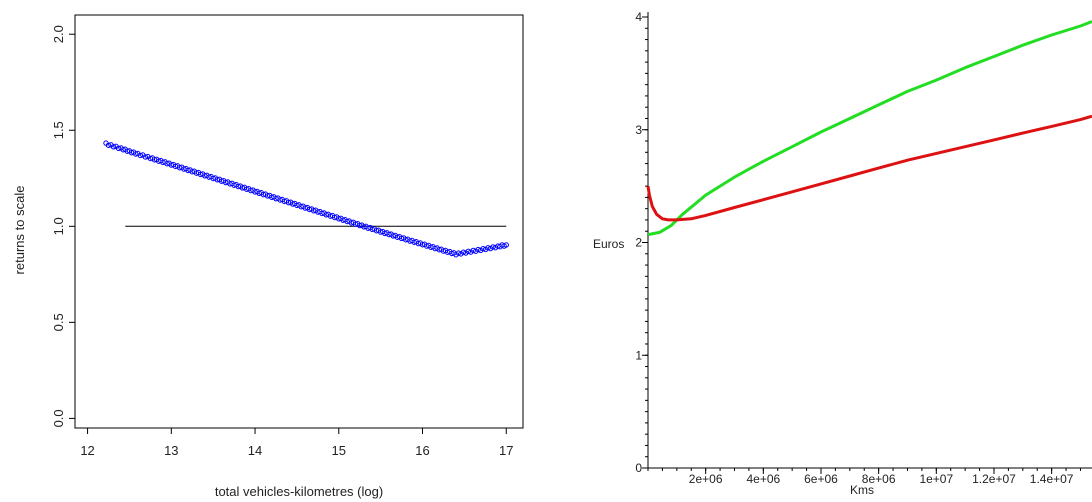 The width and height of the screenshot is (1092, 502). I want to click on right-y-axis-title: Euros, so click(608, 244).